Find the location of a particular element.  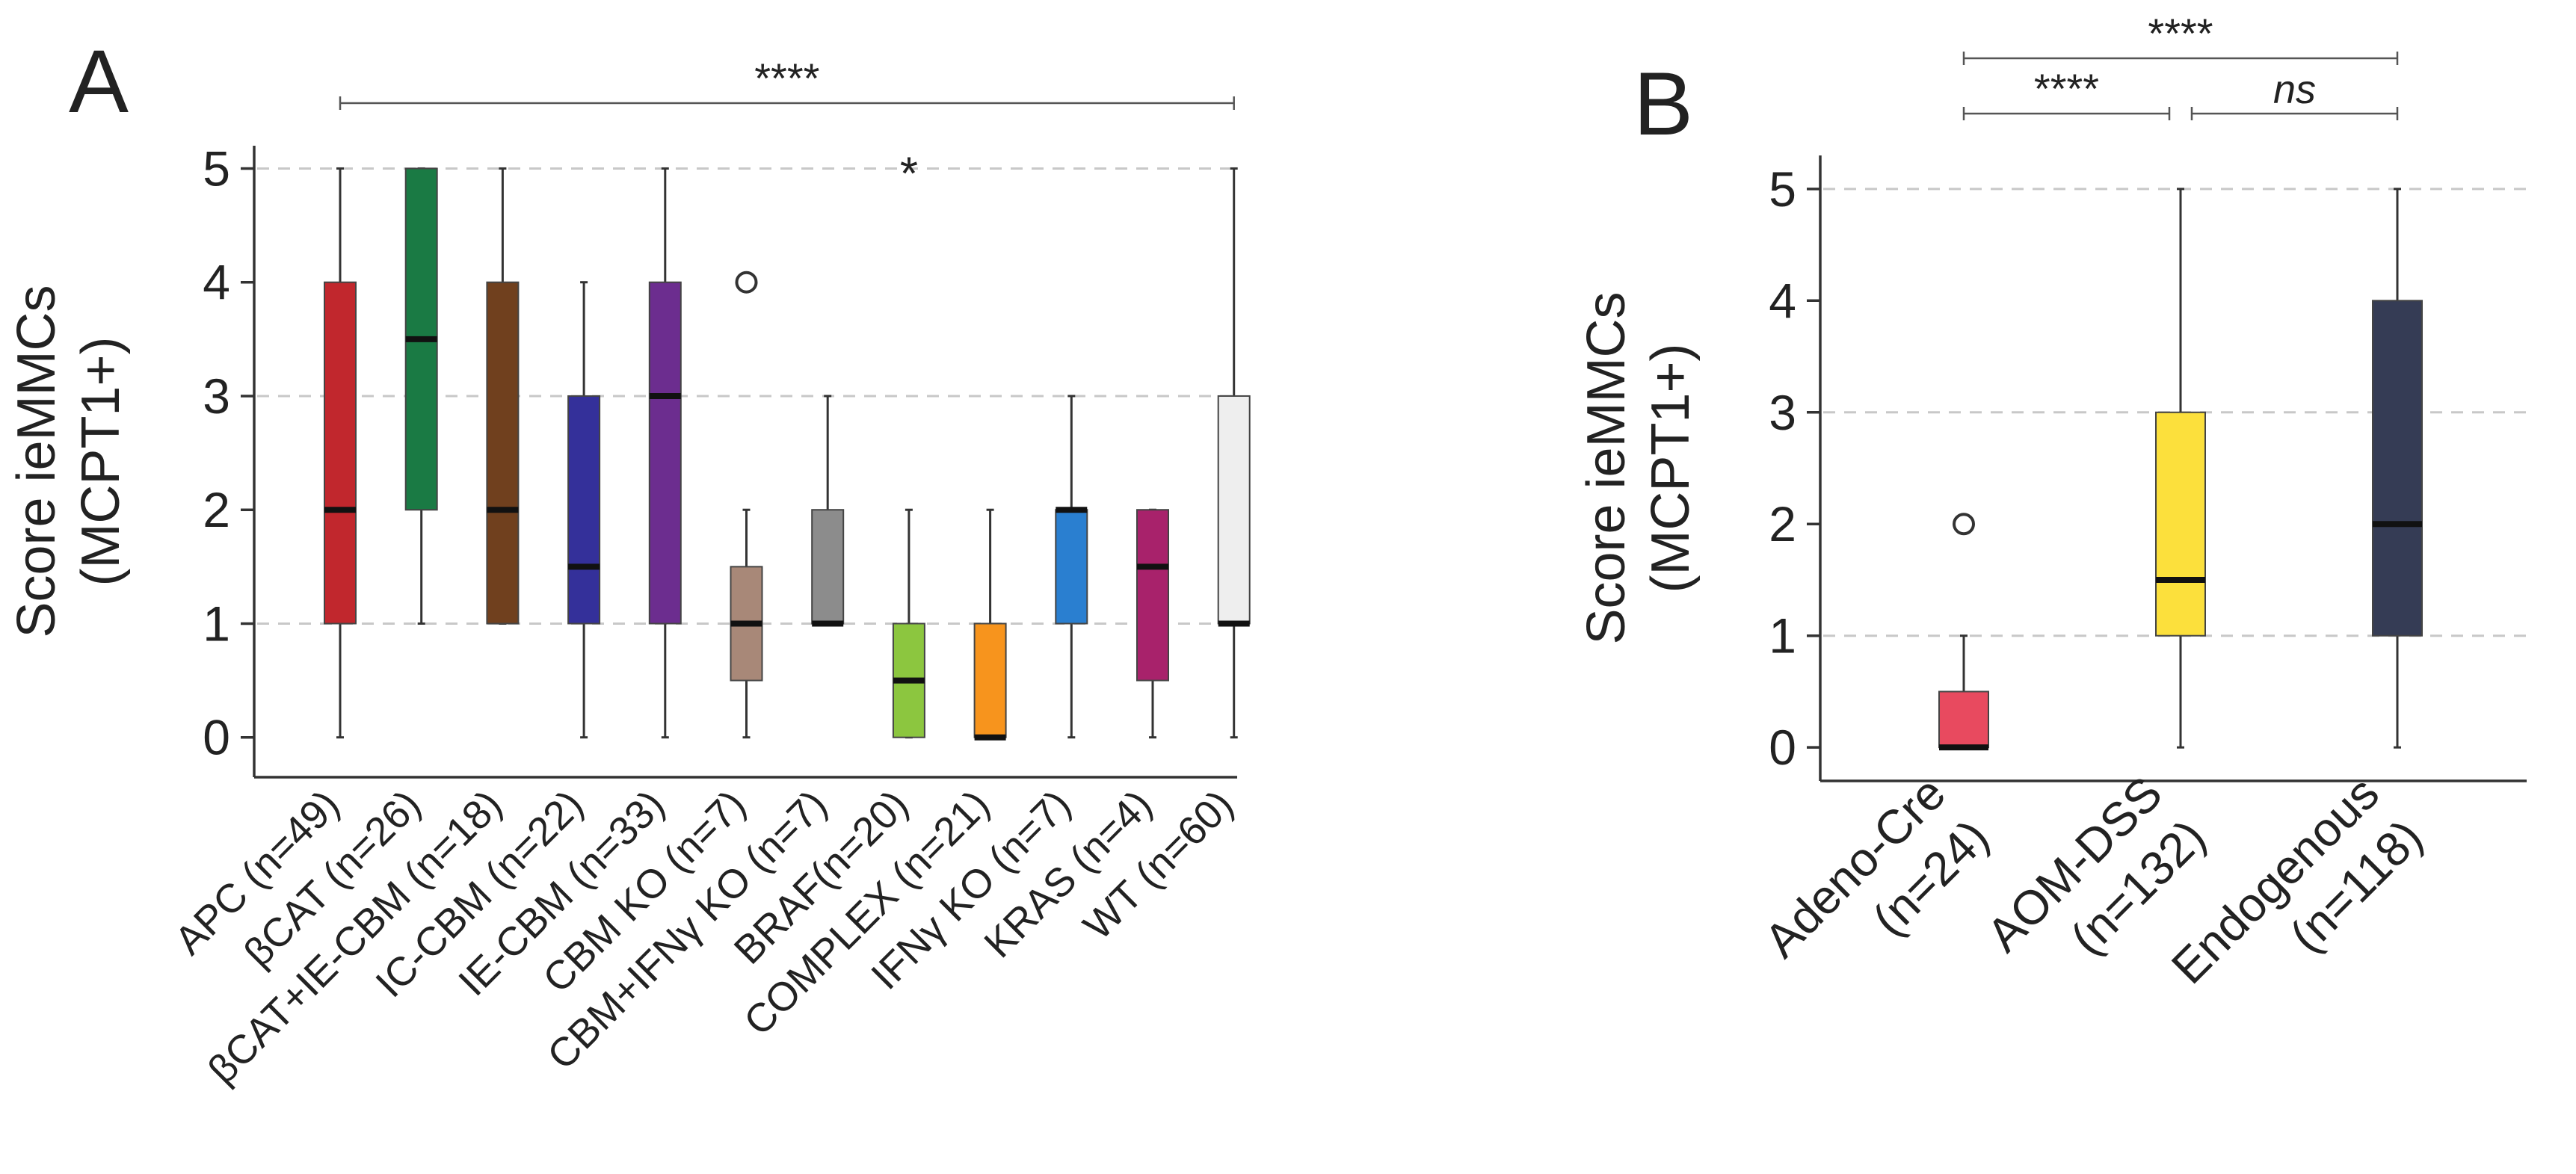

x-tick-label: Endogenous(n=118) is located at coordinates (2296, 880).